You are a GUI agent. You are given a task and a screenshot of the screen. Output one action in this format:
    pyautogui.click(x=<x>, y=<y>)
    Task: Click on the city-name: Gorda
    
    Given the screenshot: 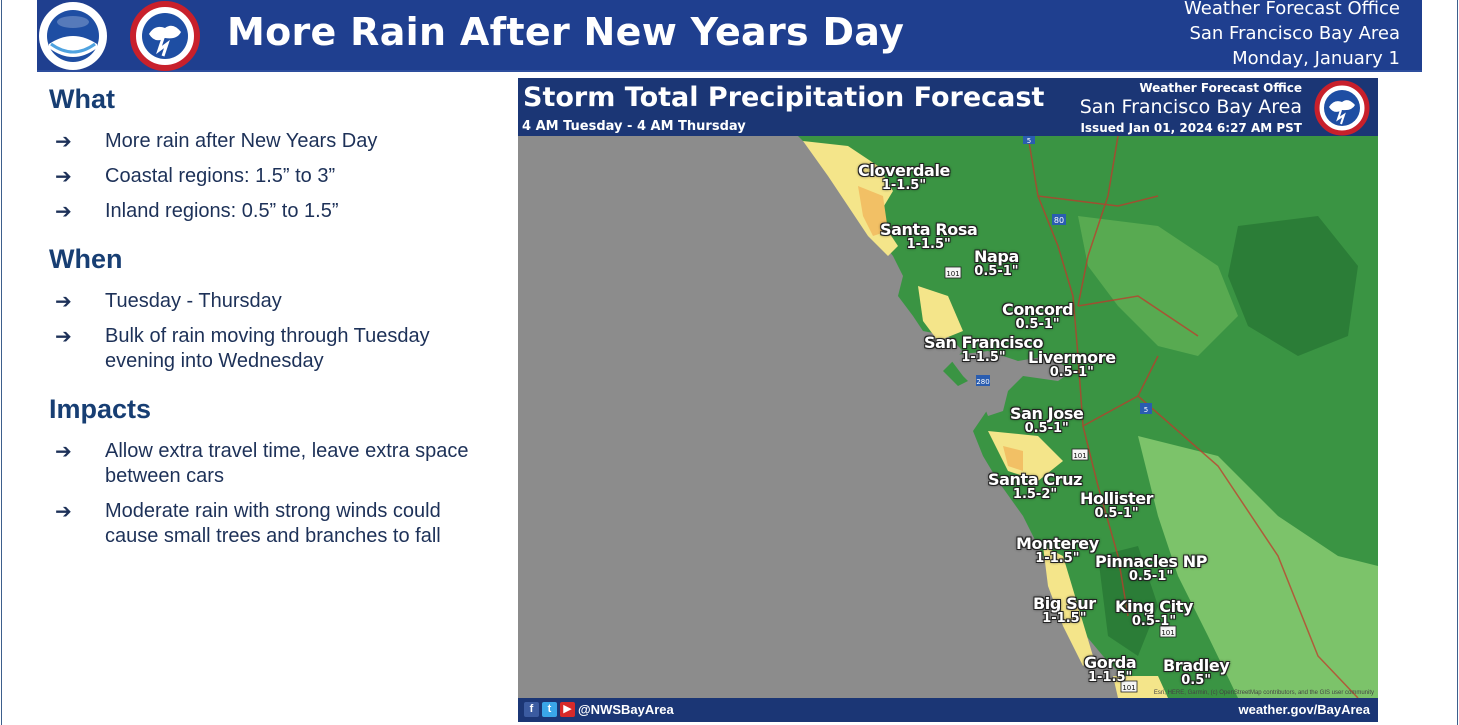 What is the action you would take?
    pyautogui.click(x=1110, y=662)
    